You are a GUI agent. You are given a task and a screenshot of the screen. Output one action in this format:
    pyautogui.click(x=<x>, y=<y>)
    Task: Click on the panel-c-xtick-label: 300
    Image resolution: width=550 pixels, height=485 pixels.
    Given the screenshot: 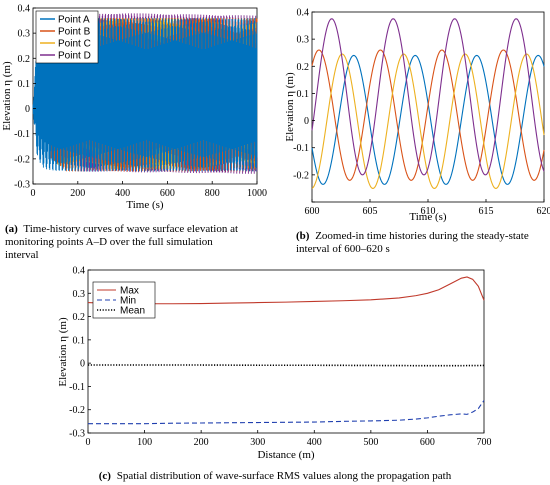 What is the action you would take?
    pyautogui.click(x=257, y=442)
    